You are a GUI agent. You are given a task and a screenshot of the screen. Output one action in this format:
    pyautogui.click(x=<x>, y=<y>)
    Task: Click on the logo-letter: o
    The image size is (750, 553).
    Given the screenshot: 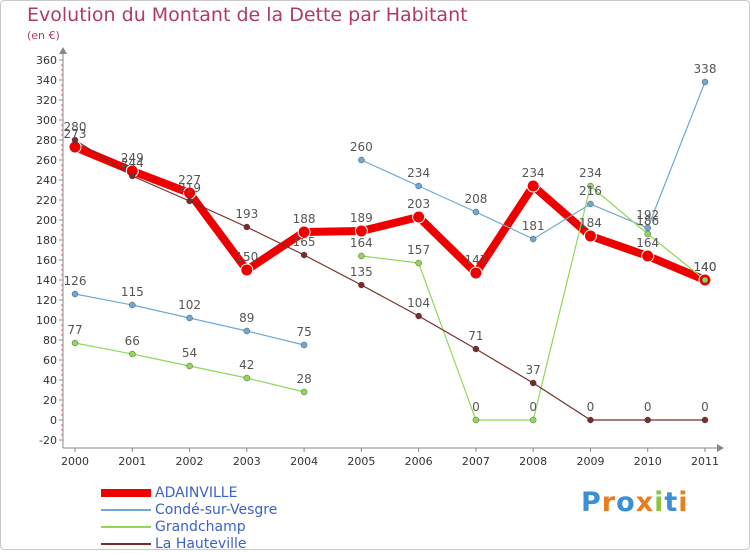 What is the action you would take?
    pyautogui.click(x=626, y=502)
    